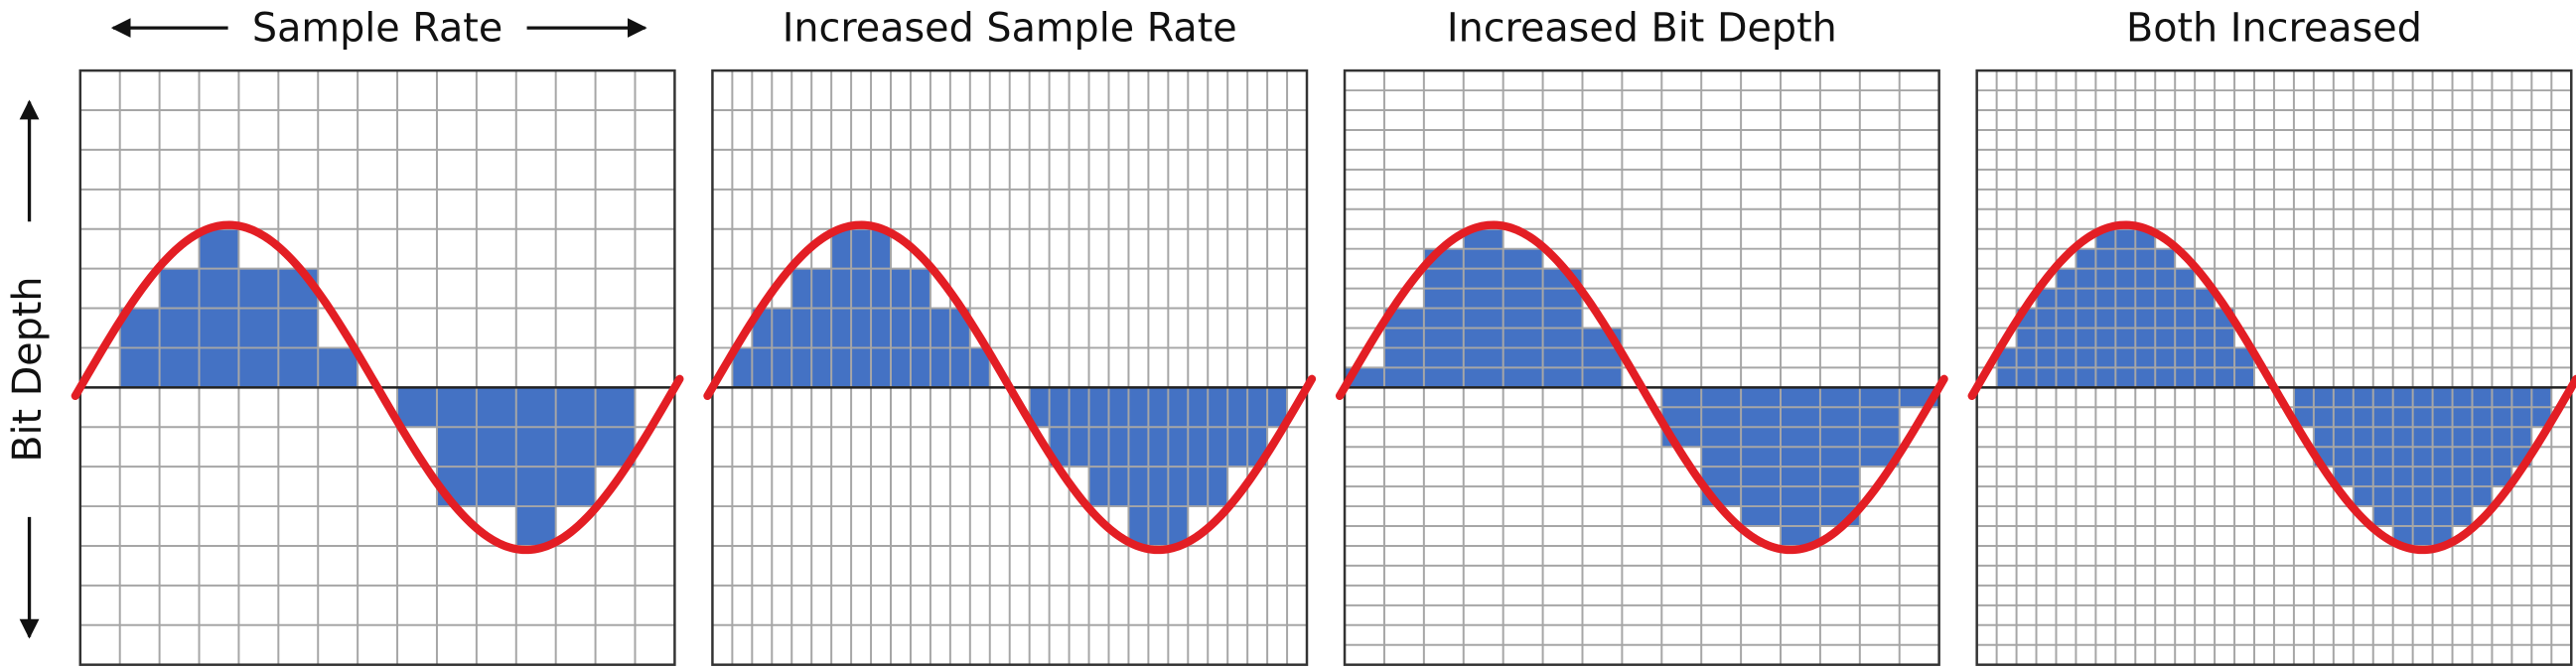  What do you see at coordinates (377, 28) in the screenshot?
I see `panel-title: Sample Rate` at bounding box center [377, 28].